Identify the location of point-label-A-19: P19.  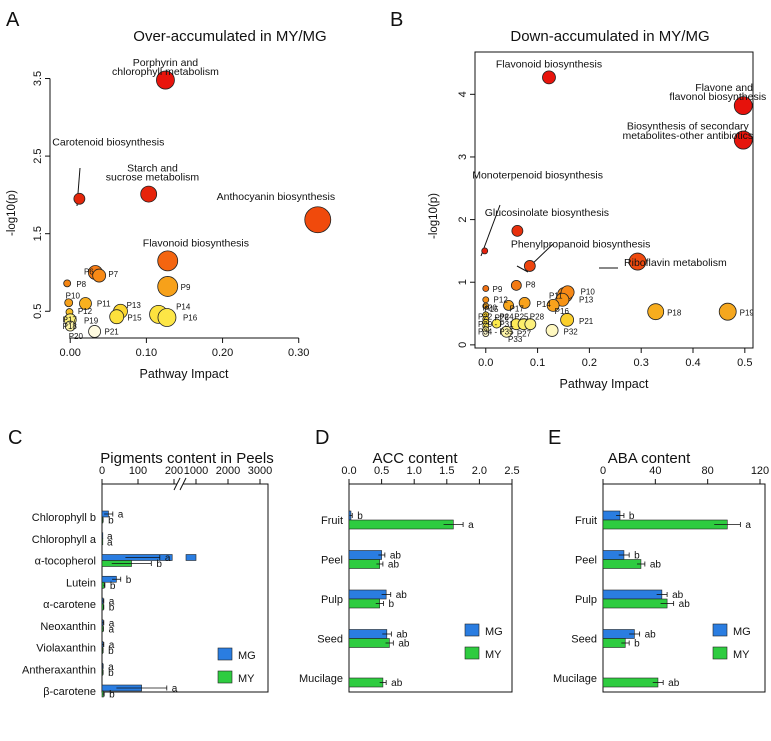
(91, 320).